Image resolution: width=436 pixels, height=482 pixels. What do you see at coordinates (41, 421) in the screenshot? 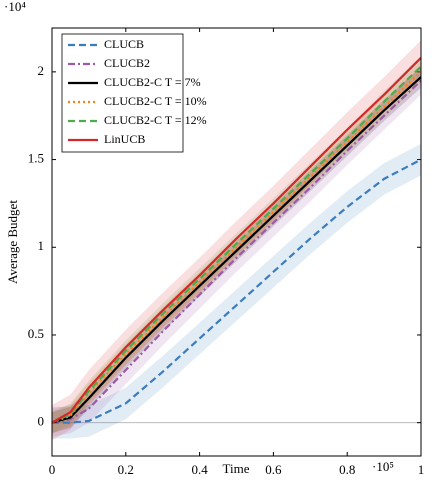
I see `y-tick-label: 0` at bounding box center [41, 421].